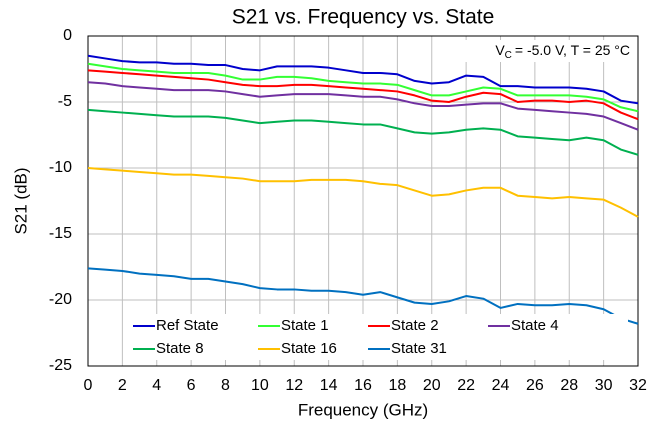  I want to click on x-tick-label: 28, so click(569, 385).